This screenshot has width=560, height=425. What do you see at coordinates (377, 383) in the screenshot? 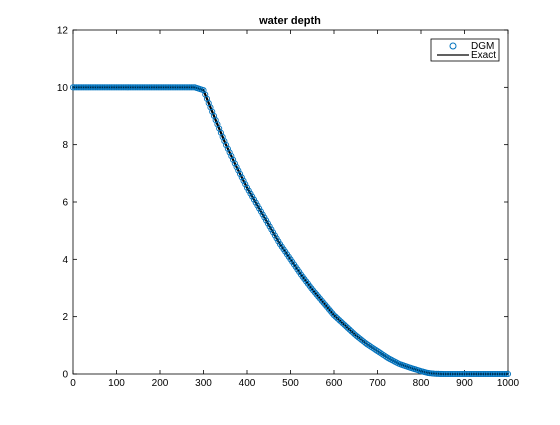
I see `x-tick-label: 700` at bounding box center [377, 383].